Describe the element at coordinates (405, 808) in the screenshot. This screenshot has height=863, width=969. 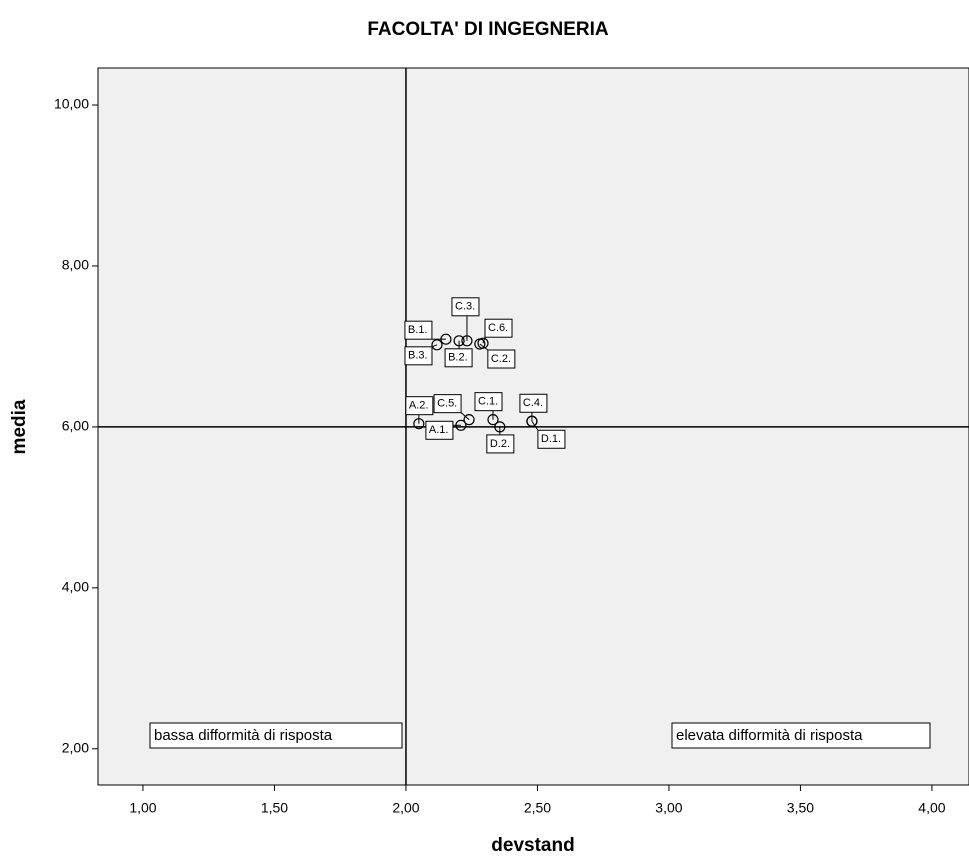
I see `x-tick-label: 2,00` at that location.